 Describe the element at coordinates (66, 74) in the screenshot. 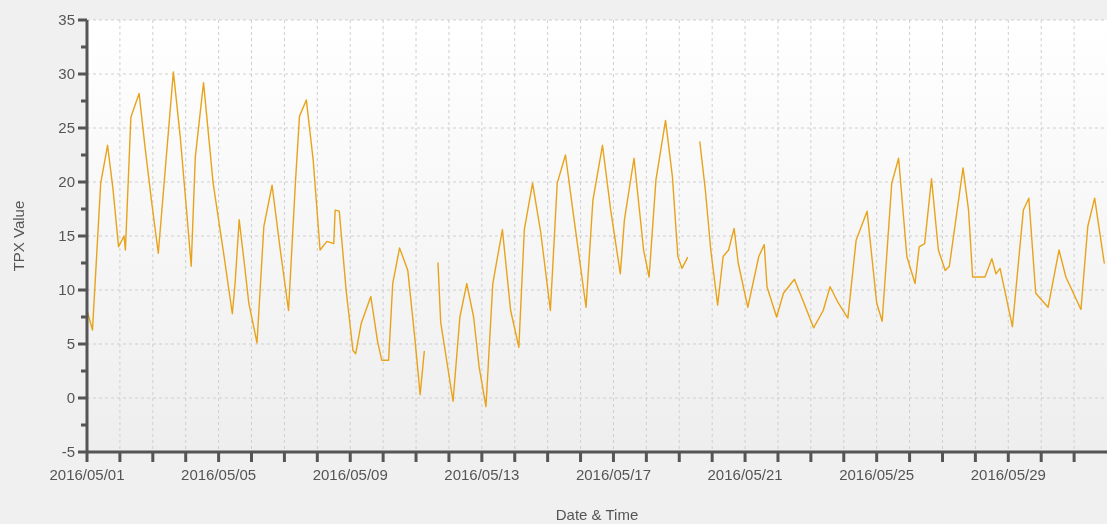

I see `y-tick-label: 30` at that location.